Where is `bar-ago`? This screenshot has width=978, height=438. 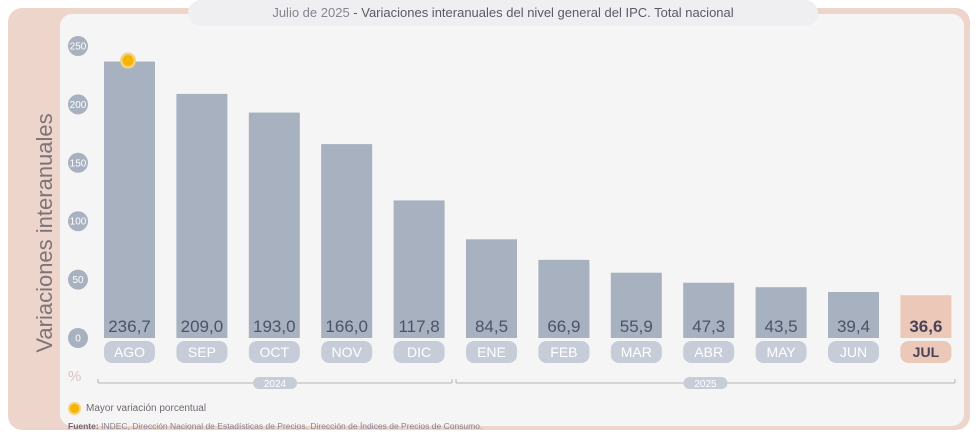
bar-ago is located at coordinates (129, 200).